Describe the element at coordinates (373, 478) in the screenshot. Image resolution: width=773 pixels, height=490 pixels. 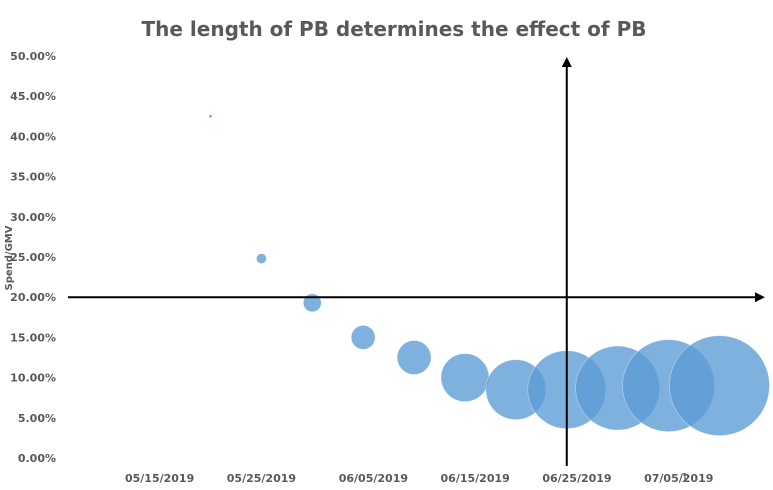
I see `x-tick-label: 06/05/2019` at that location.